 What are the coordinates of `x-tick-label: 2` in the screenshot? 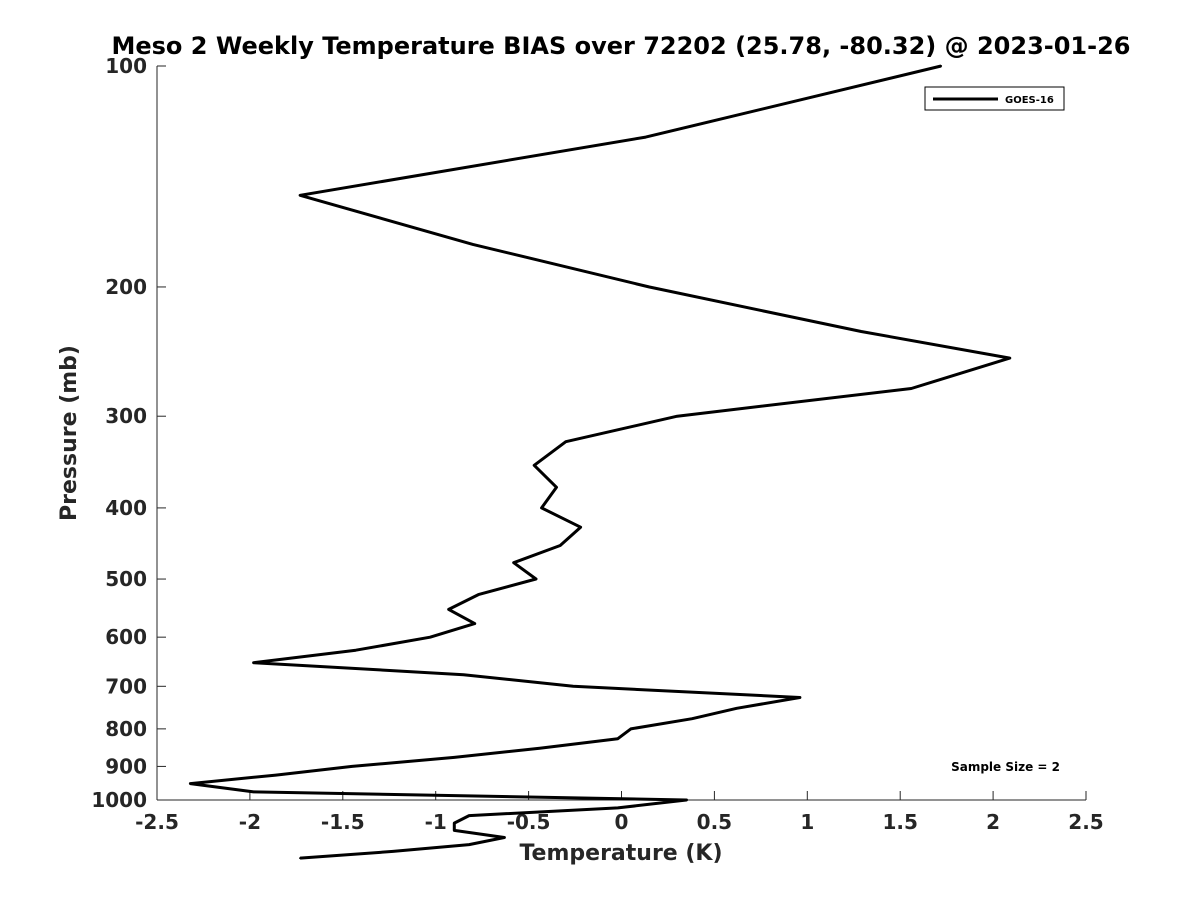 It's located at (993, 822).